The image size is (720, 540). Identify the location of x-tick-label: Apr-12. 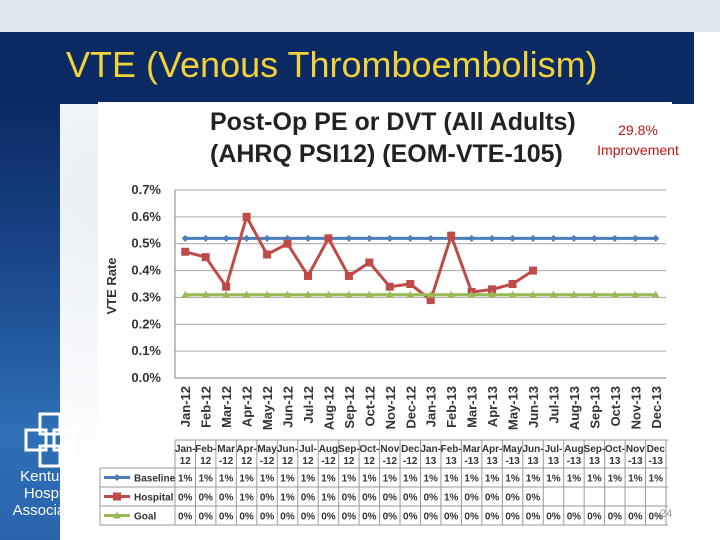
(247, 406).